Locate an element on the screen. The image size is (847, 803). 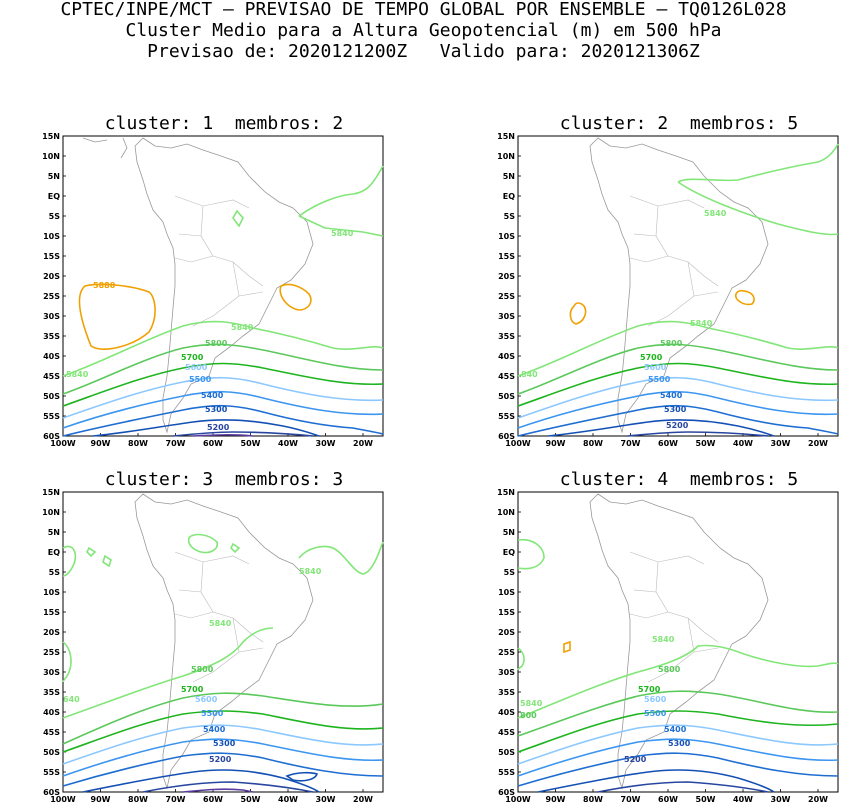
longitude-tick-label: 100W is located at coordinates (63, 443).